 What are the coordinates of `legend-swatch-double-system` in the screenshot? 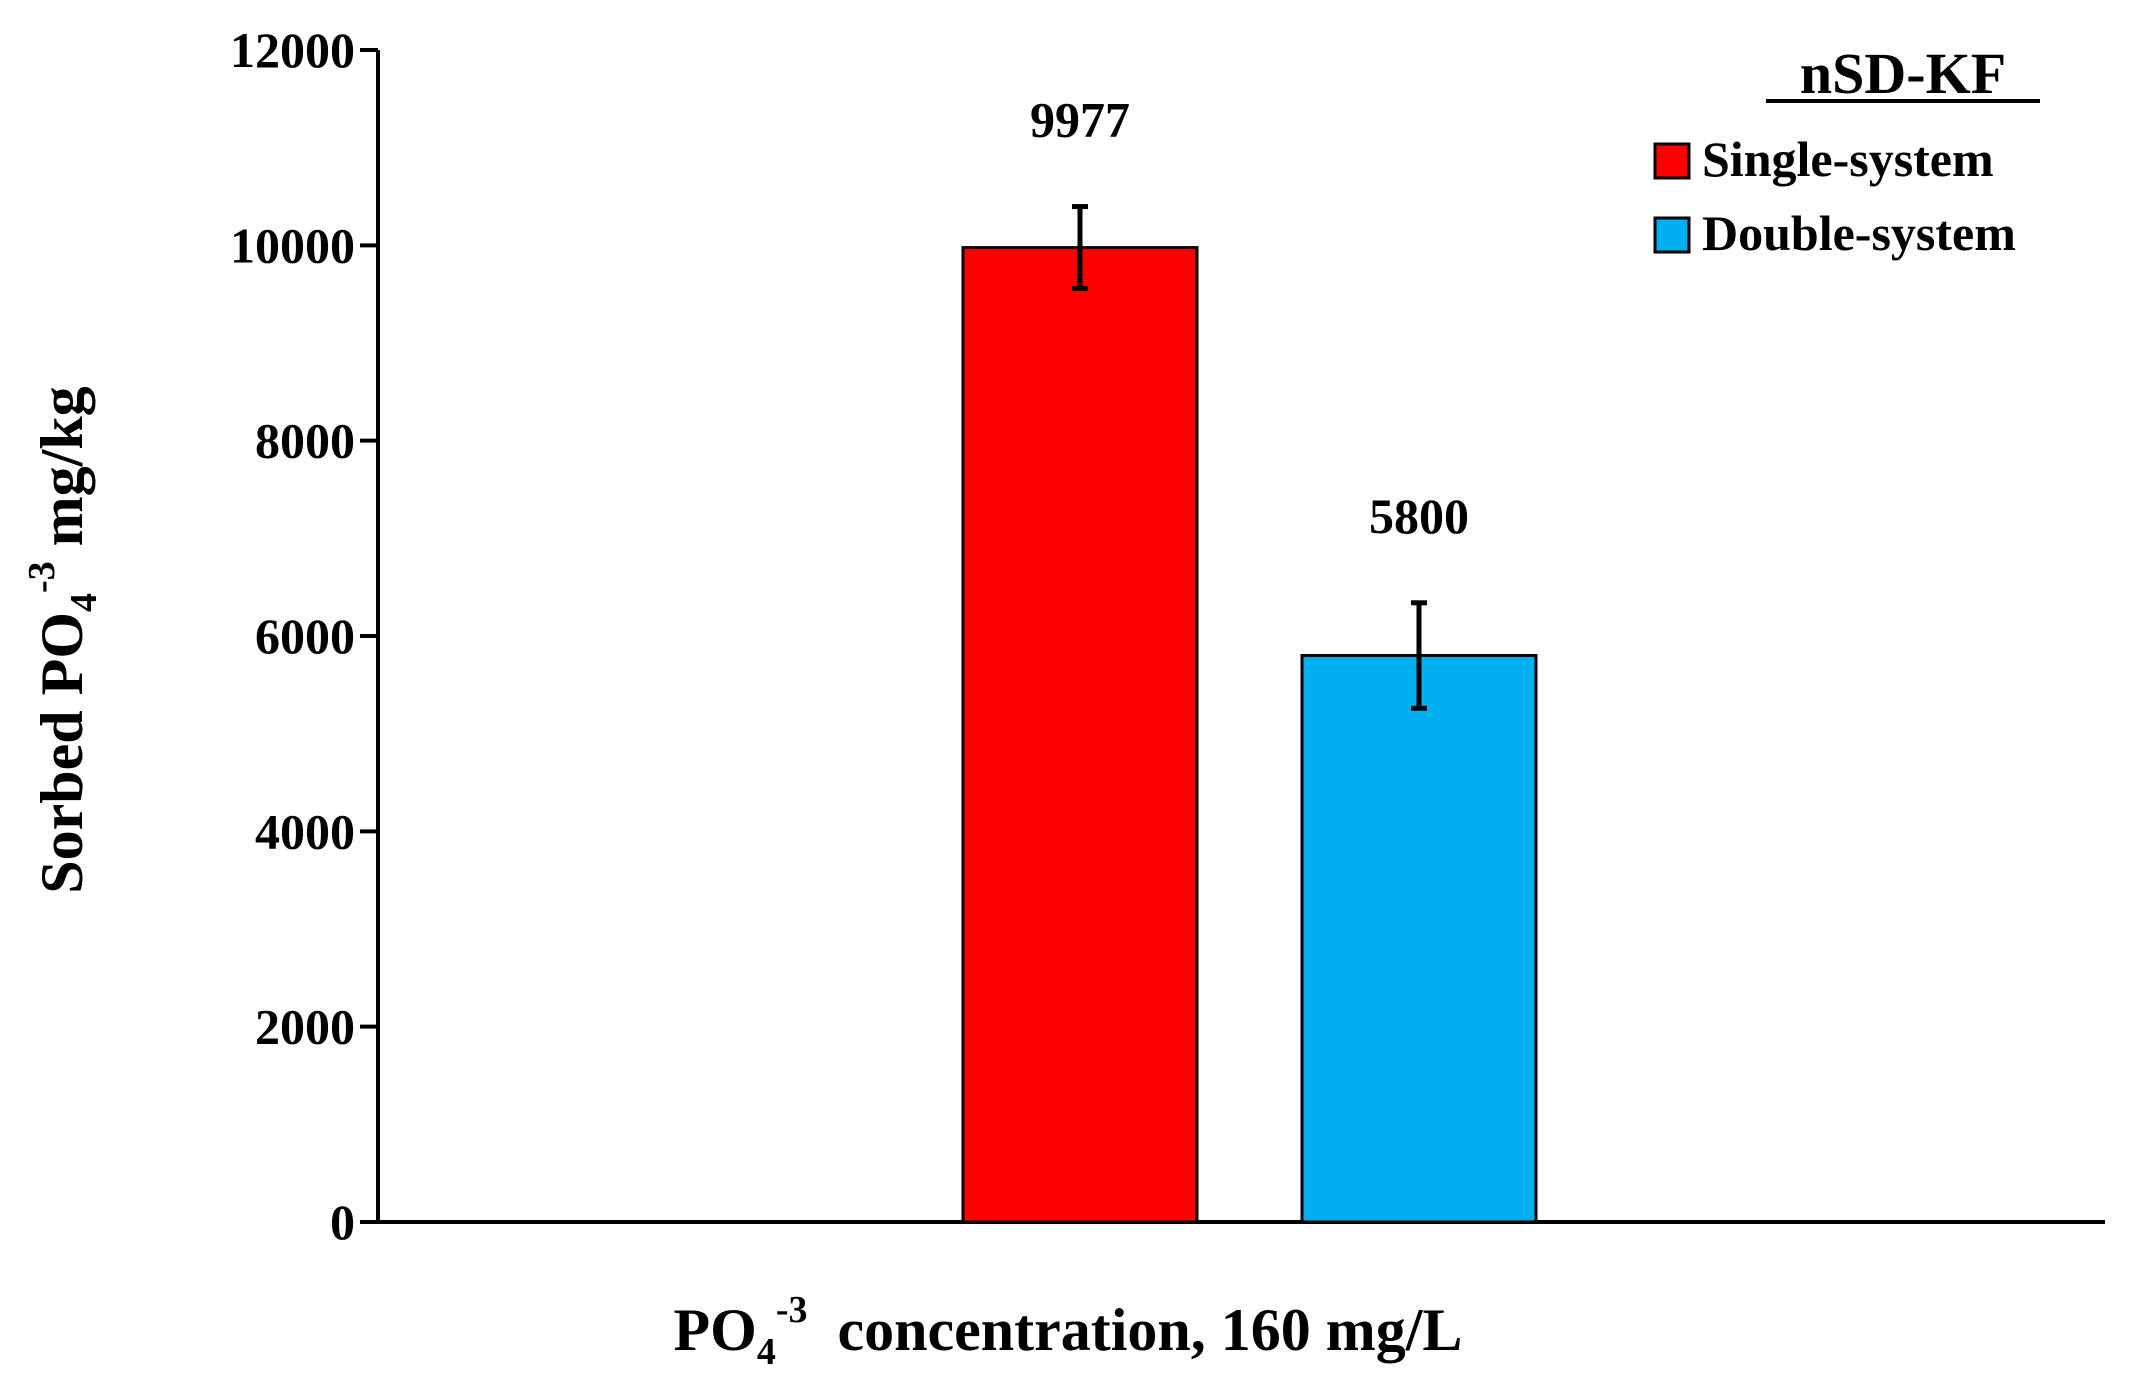 It's located at (1672, 235).